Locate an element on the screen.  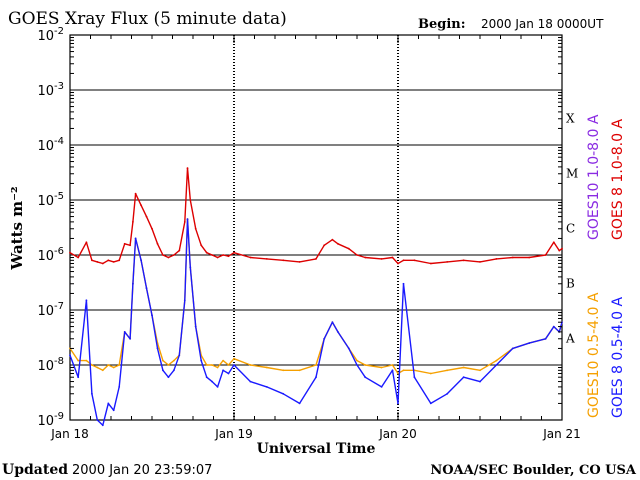
x-tick-label: Jan 19 is located at coordinates (233, 434).